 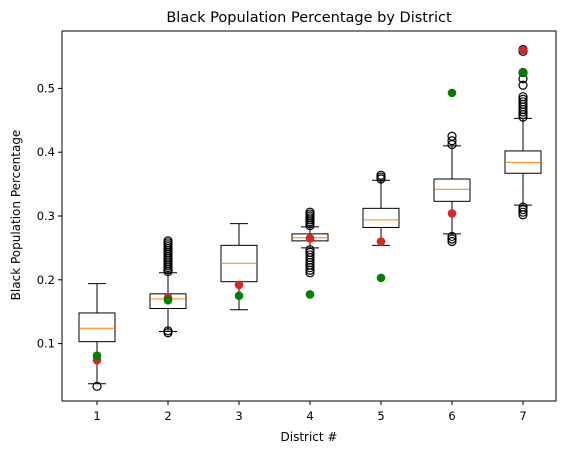 What do you see at coordinates (309, 416) in the screenshot?
I see `x-tick-label: 4` at bounding box center [309, 416].